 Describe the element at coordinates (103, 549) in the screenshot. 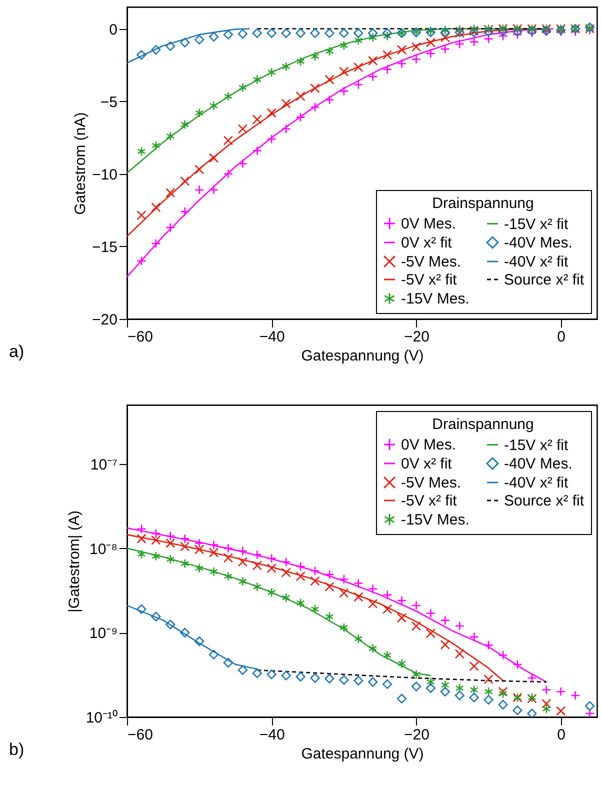

I see `y-tick-label: 10⁻⁸` at that location.